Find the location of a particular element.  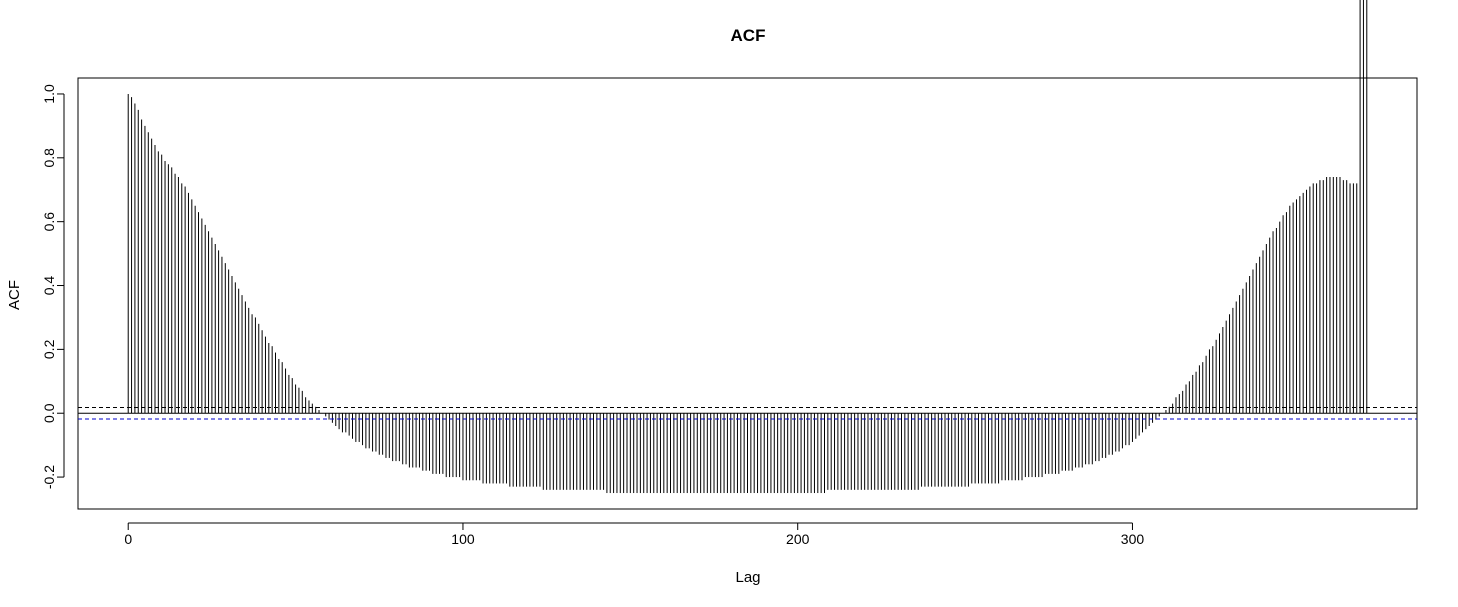

y-tick-label: 0.2 is located at coordinates (49, 349).